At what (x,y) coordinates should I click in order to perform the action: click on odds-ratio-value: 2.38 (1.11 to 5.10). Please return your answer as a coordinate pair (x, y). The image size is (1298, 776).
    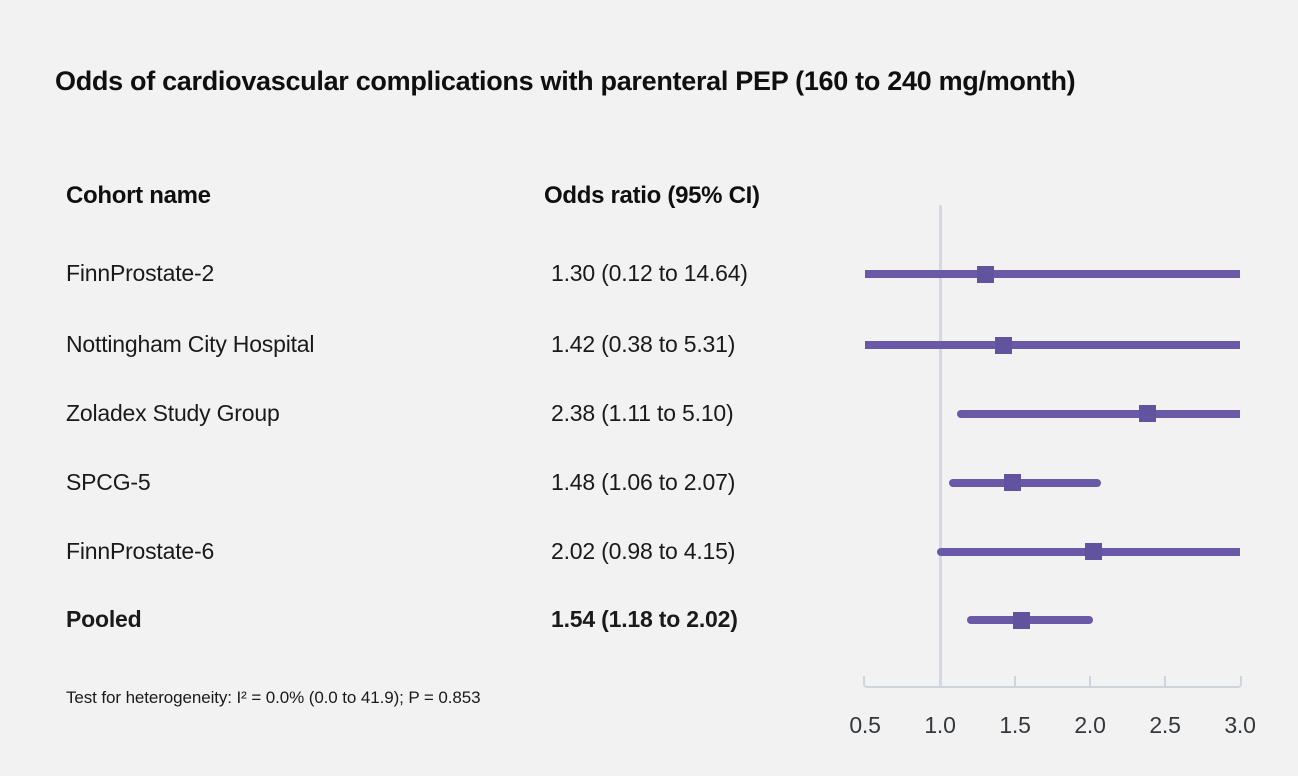
    Looking at the image, I should click on (642, 413).